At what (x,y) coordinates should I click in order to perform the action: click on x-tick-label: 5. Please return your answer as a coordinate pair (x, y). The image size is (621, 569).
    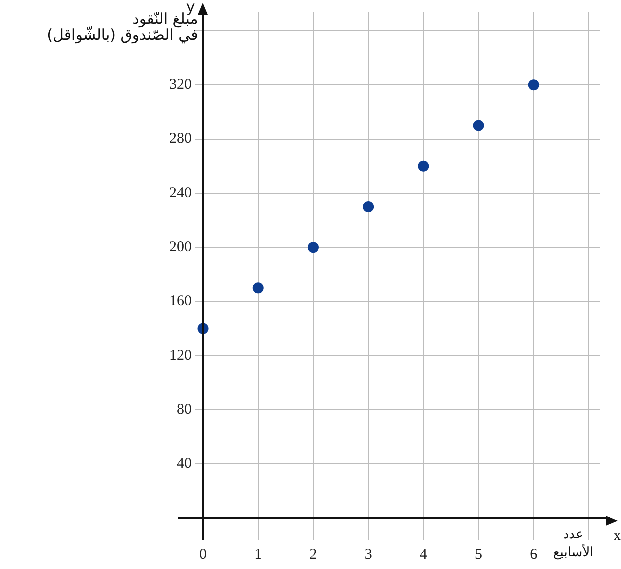
    Looking at the image, I should click on (479, 554).